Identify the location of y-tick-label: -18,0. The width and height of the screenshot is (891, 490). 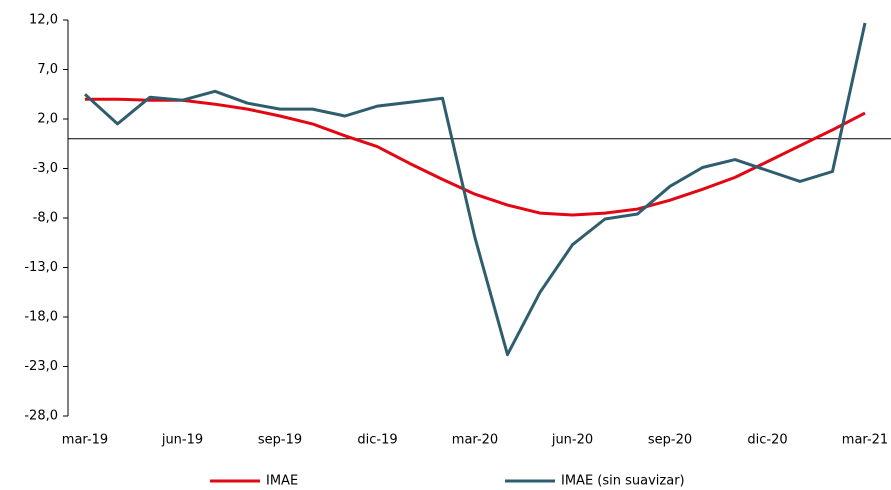
(41, 317).